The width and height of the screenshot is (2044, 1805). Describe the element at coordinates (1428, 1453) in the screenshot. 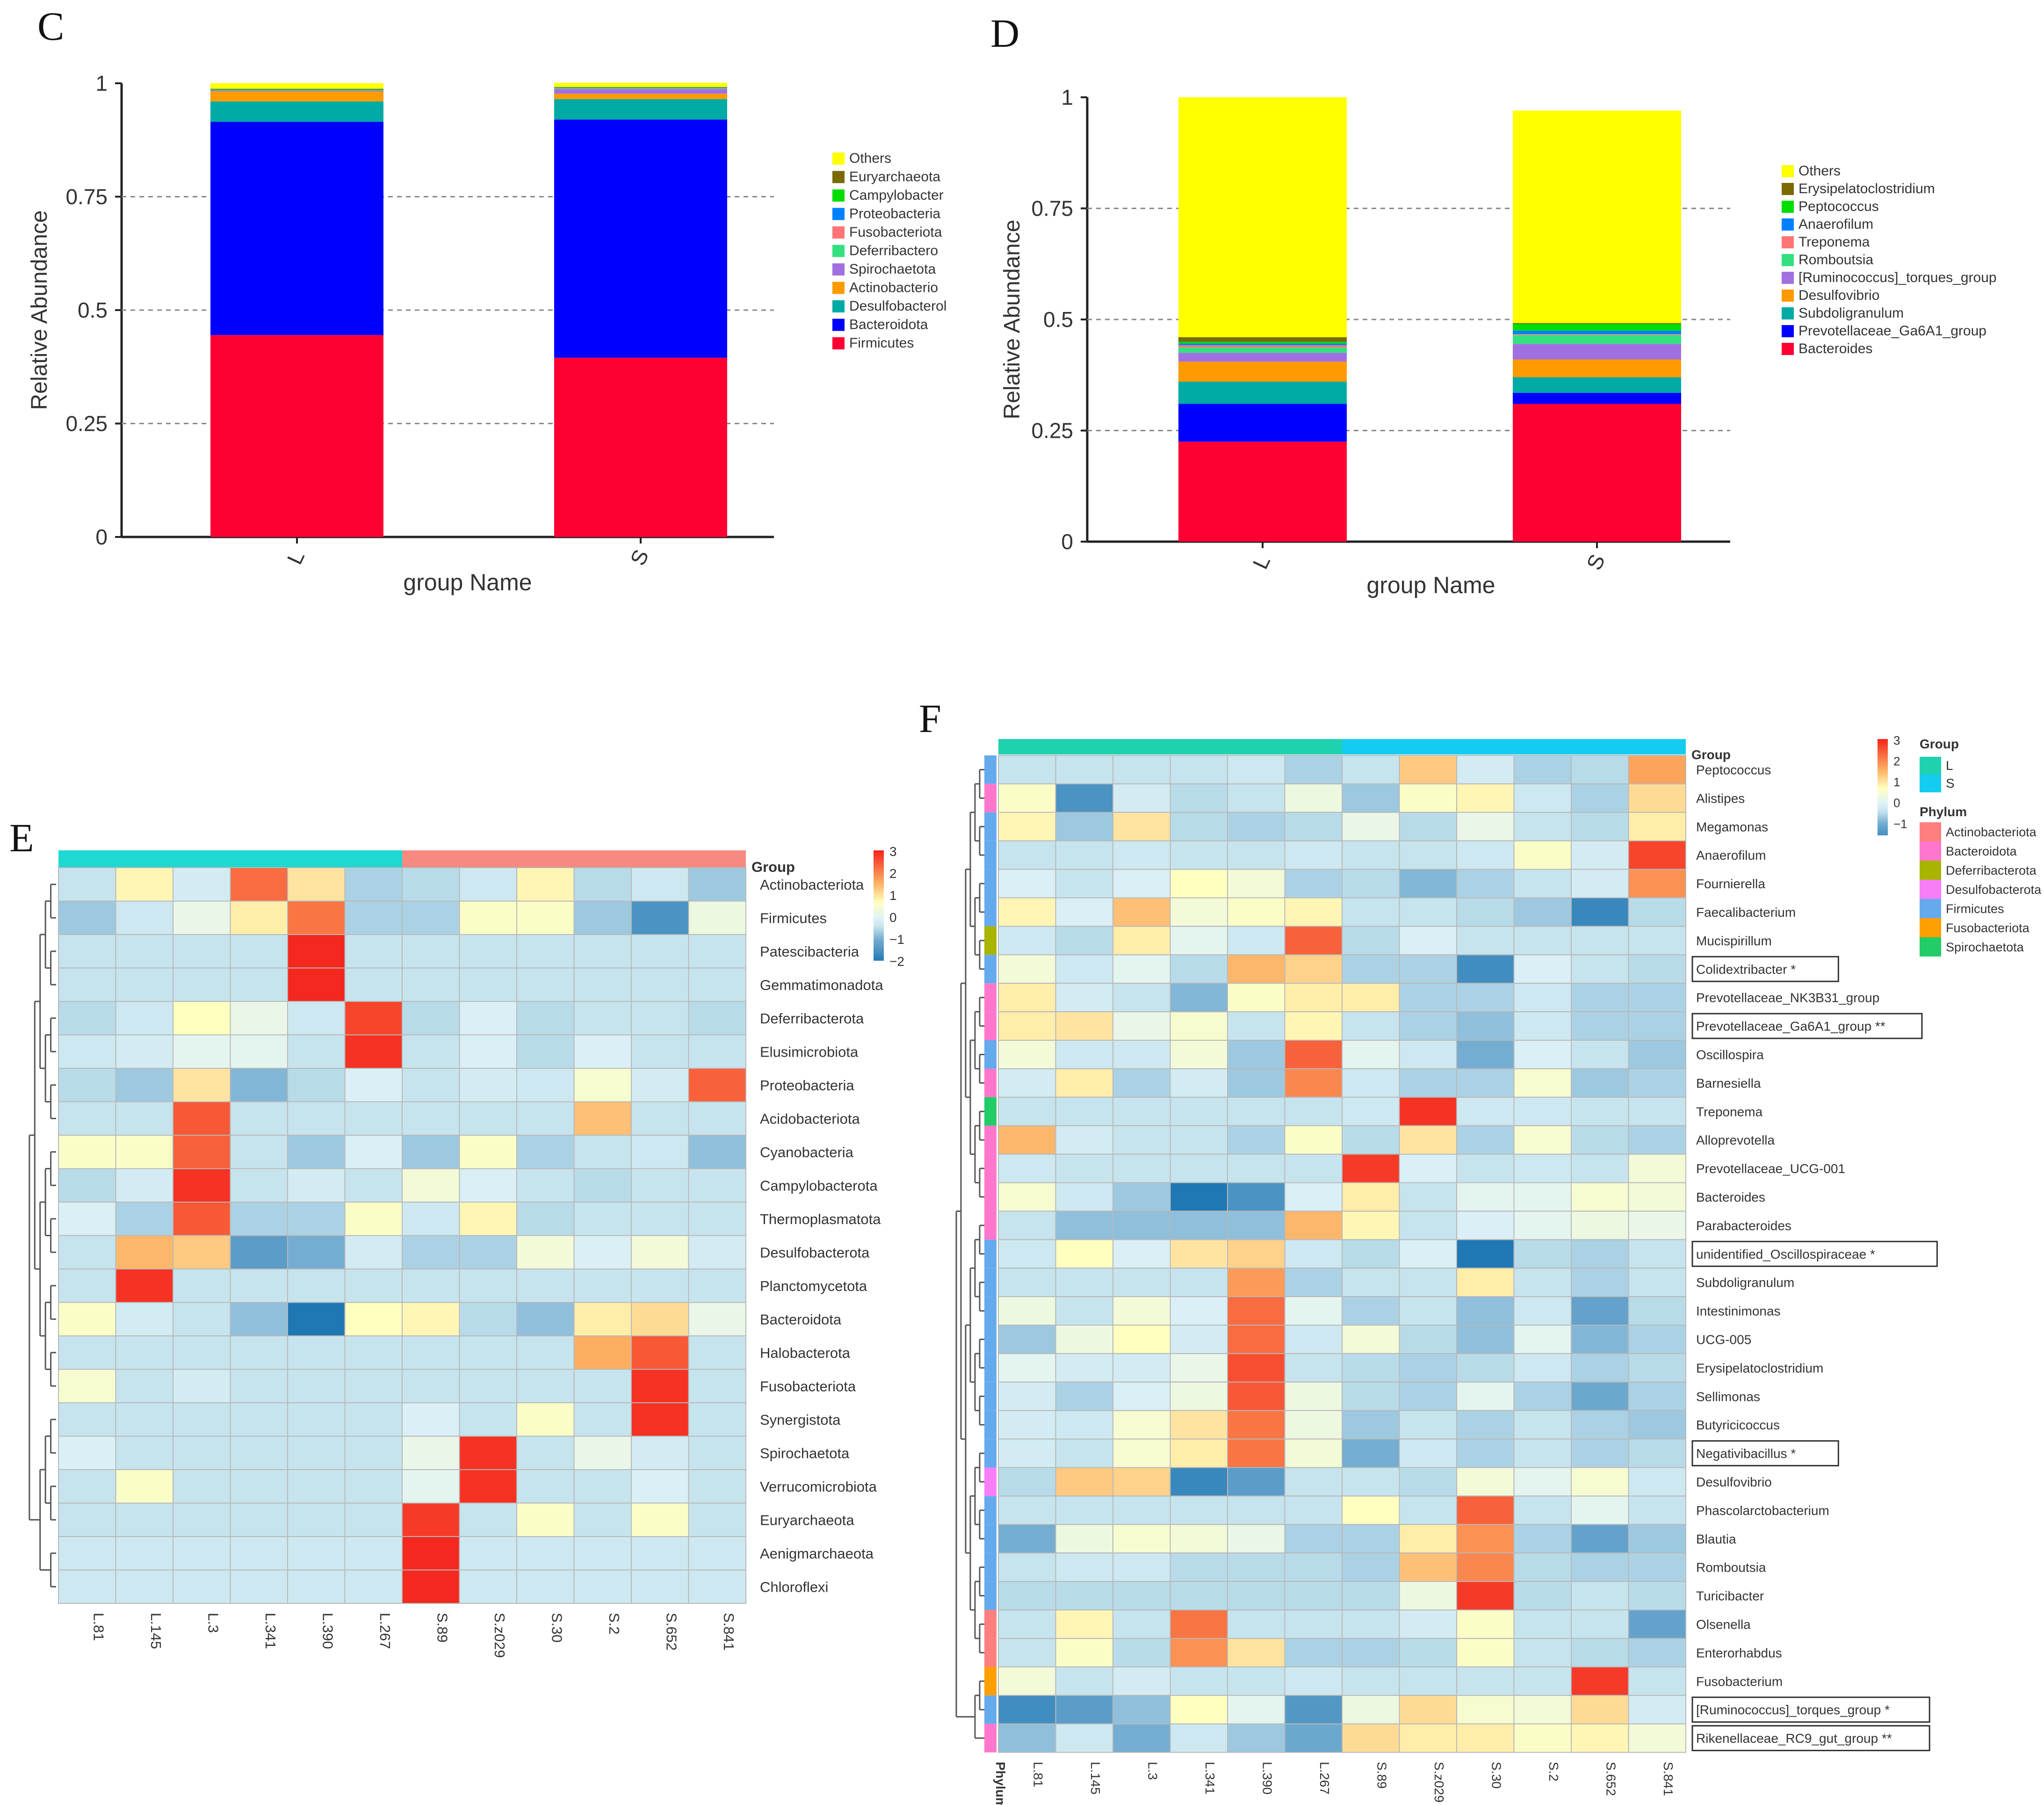

I see `heatmap-cell-negativibacillus-s-z029` at that location.